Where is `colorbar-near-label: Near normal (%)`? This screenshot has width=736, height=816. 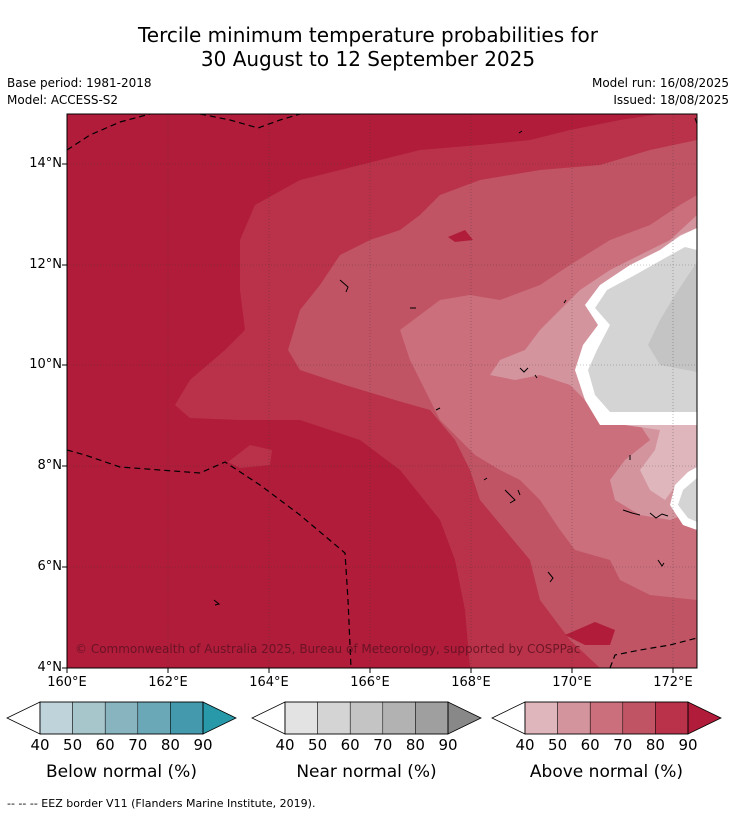
colorbar-near-label: Near normal (%) is located at coordinates (366, 772).